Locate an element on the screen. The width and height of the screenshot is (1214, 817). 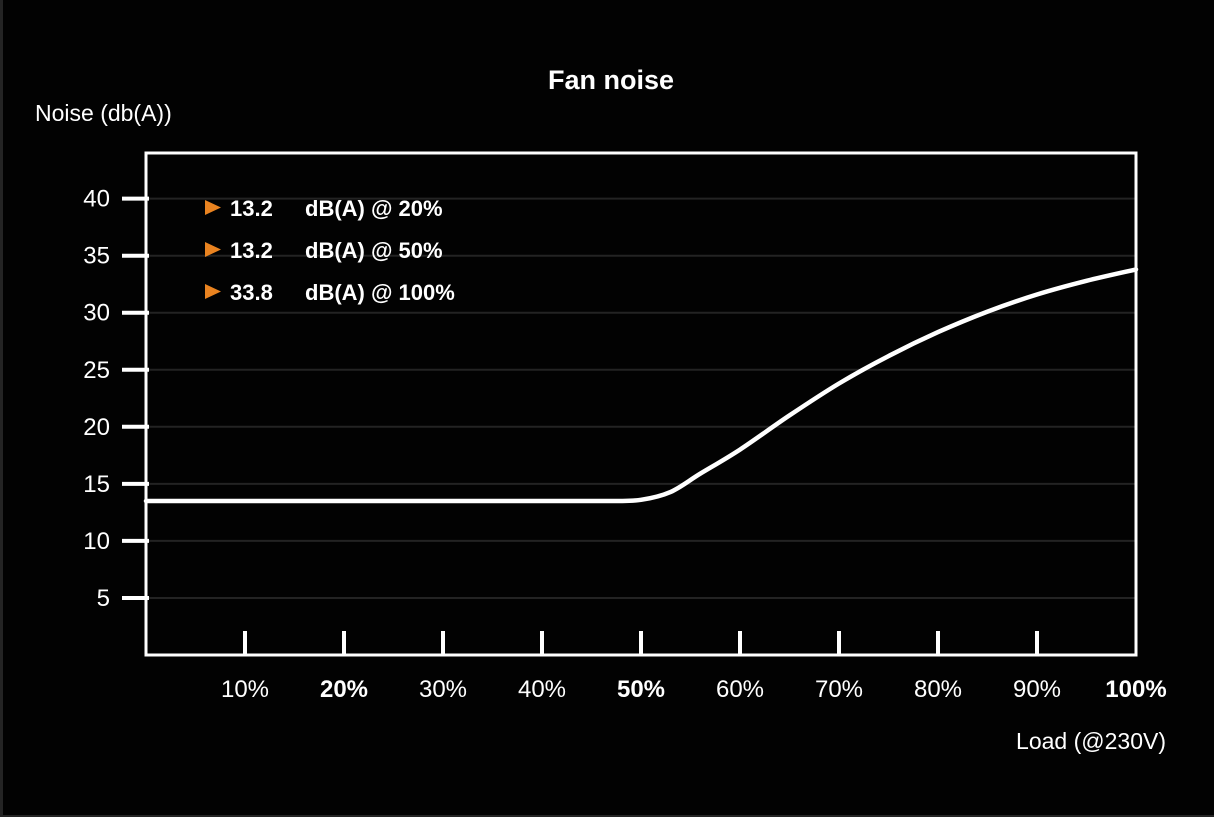
x-tick-label-80: 80% is located at coordinates (938, 689).